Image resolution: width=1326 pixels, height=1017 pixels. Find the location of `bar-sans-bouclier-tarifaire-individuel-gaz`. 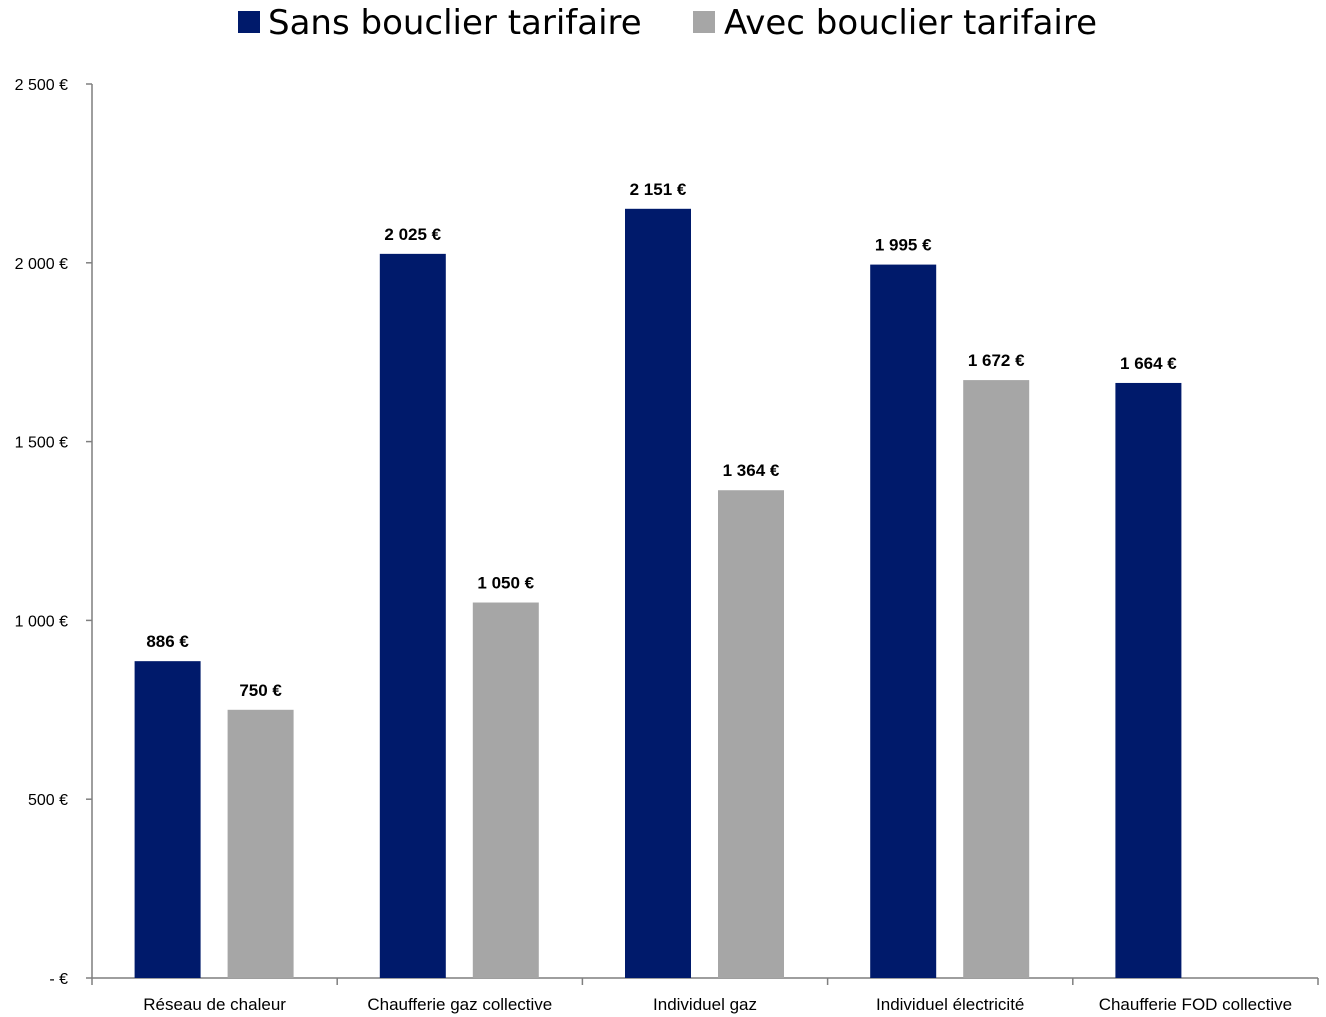

bar-sans-bouclier-tarifaire-individuel-gaz is located at coordinates (658, 593).